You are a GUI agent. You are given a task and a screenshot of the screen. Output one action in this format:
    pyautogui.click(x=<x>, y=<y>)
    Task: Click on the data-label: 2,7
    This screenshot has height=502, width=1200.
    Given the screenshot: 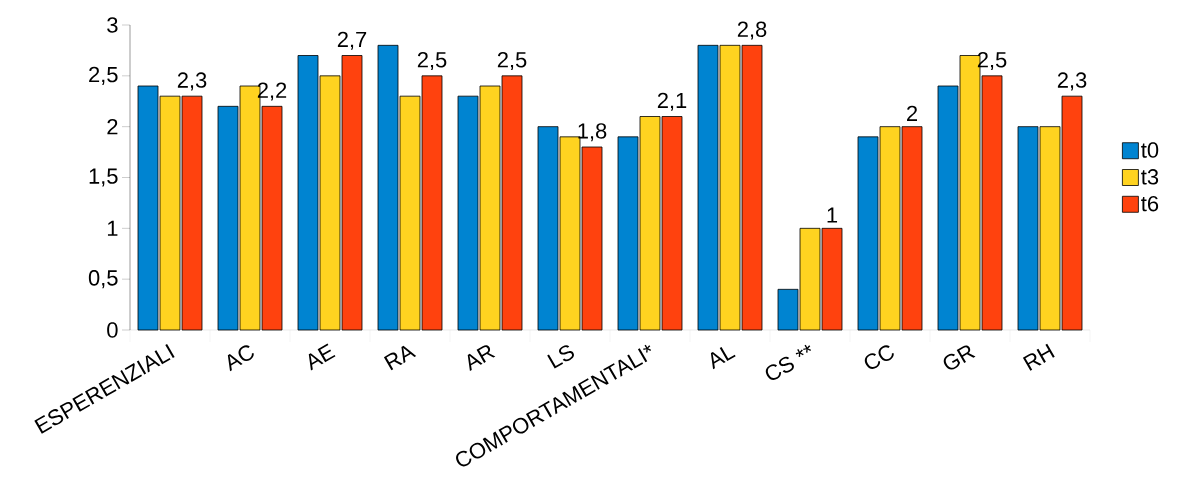 What is the action you would take?
    pyautogui.click(x=352, y=40)
    